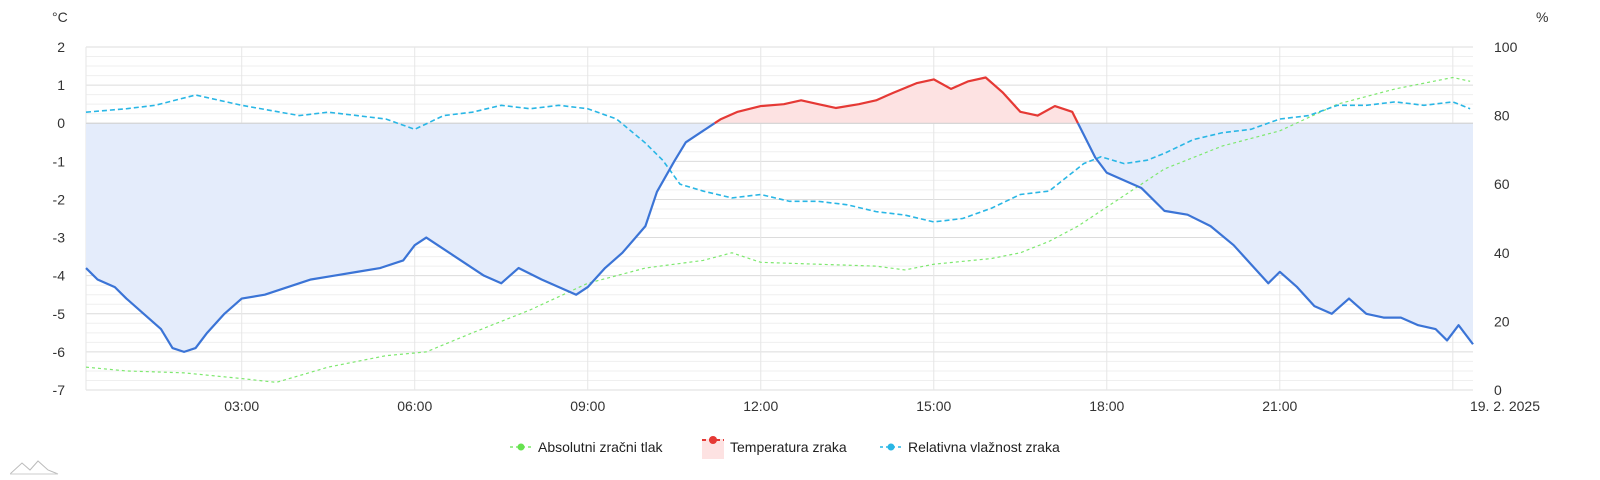 This screenshot has width=1600, height=480. Describe the element at coordinates (1502, 253) in the screenshot. I see `y-right-tick-label: 40` at that location.